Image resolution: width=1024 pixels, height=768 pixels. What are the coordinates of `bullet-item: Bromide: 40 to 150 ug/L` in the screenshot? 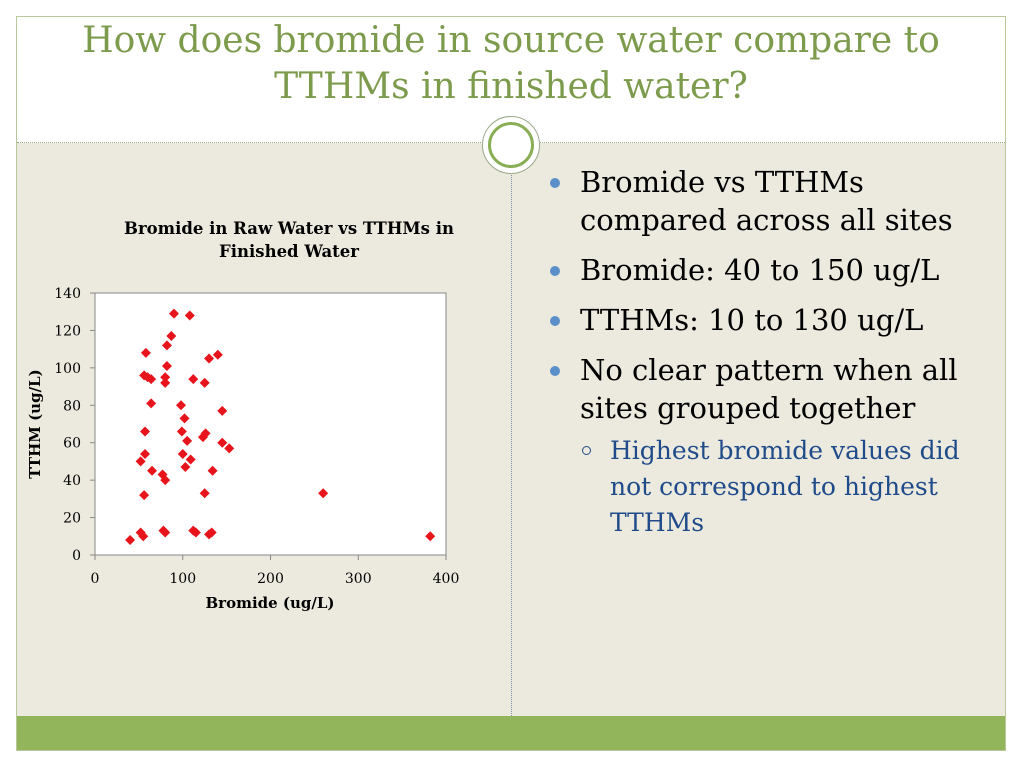 It's located at (772, 270).